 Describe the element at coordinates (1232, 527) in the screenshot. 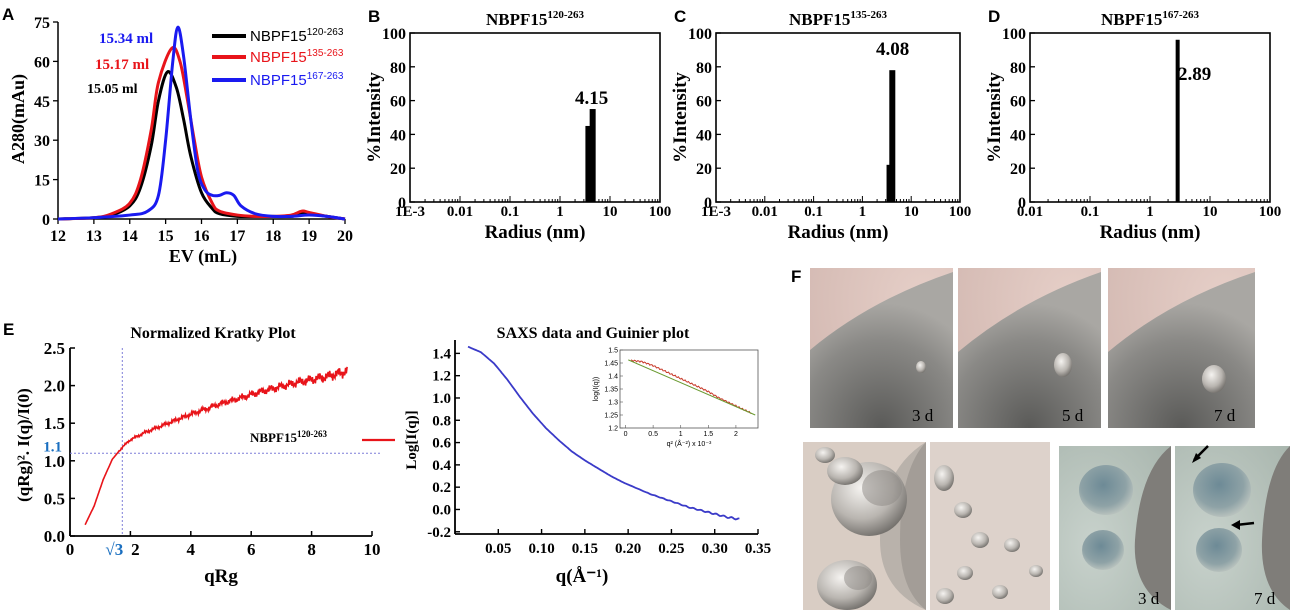

I see `micrograph-bottom-7d: 7 d` at that location.